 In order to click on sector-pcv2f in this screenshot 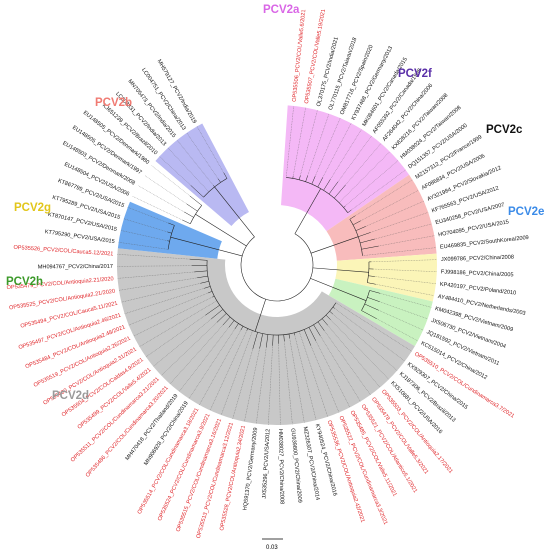, I will do `click(202, 174)`.